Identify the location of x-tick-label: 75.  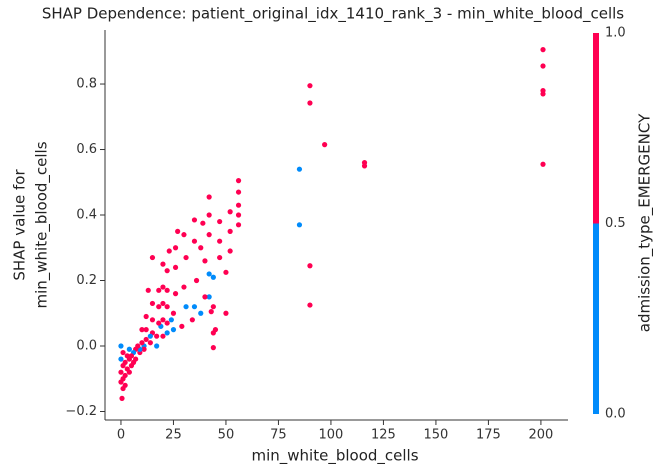
(278, 435).